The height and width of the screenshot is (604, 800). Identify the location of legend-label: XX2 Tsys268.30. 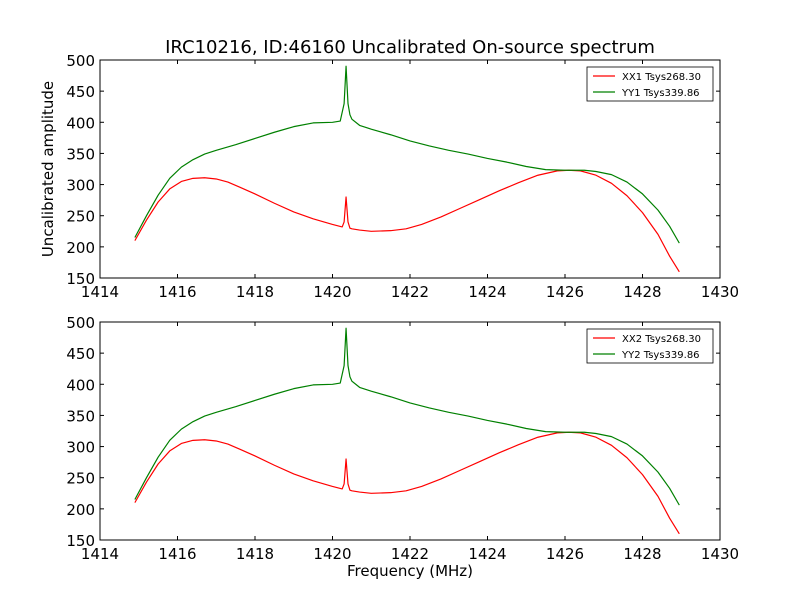
(661, 339).